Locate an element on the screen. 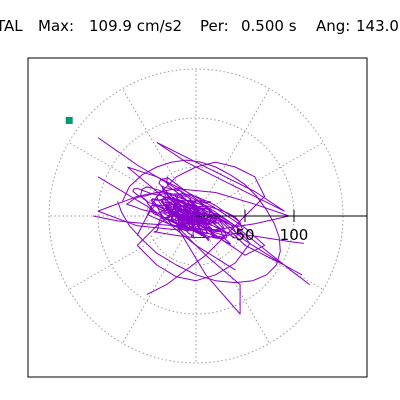 This screenshot has height=400, width=400. angle-value: 143.0 is located at coordinates (377, 26).